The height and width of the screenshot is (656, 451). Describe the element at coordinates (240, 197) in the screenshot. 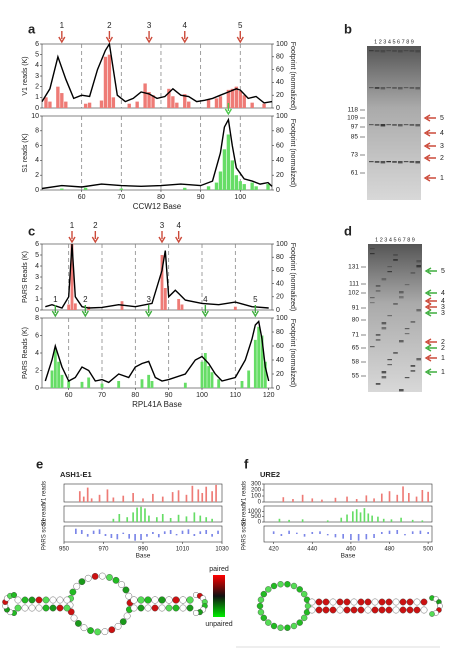

I see `x-tick-label: 100` at that location.